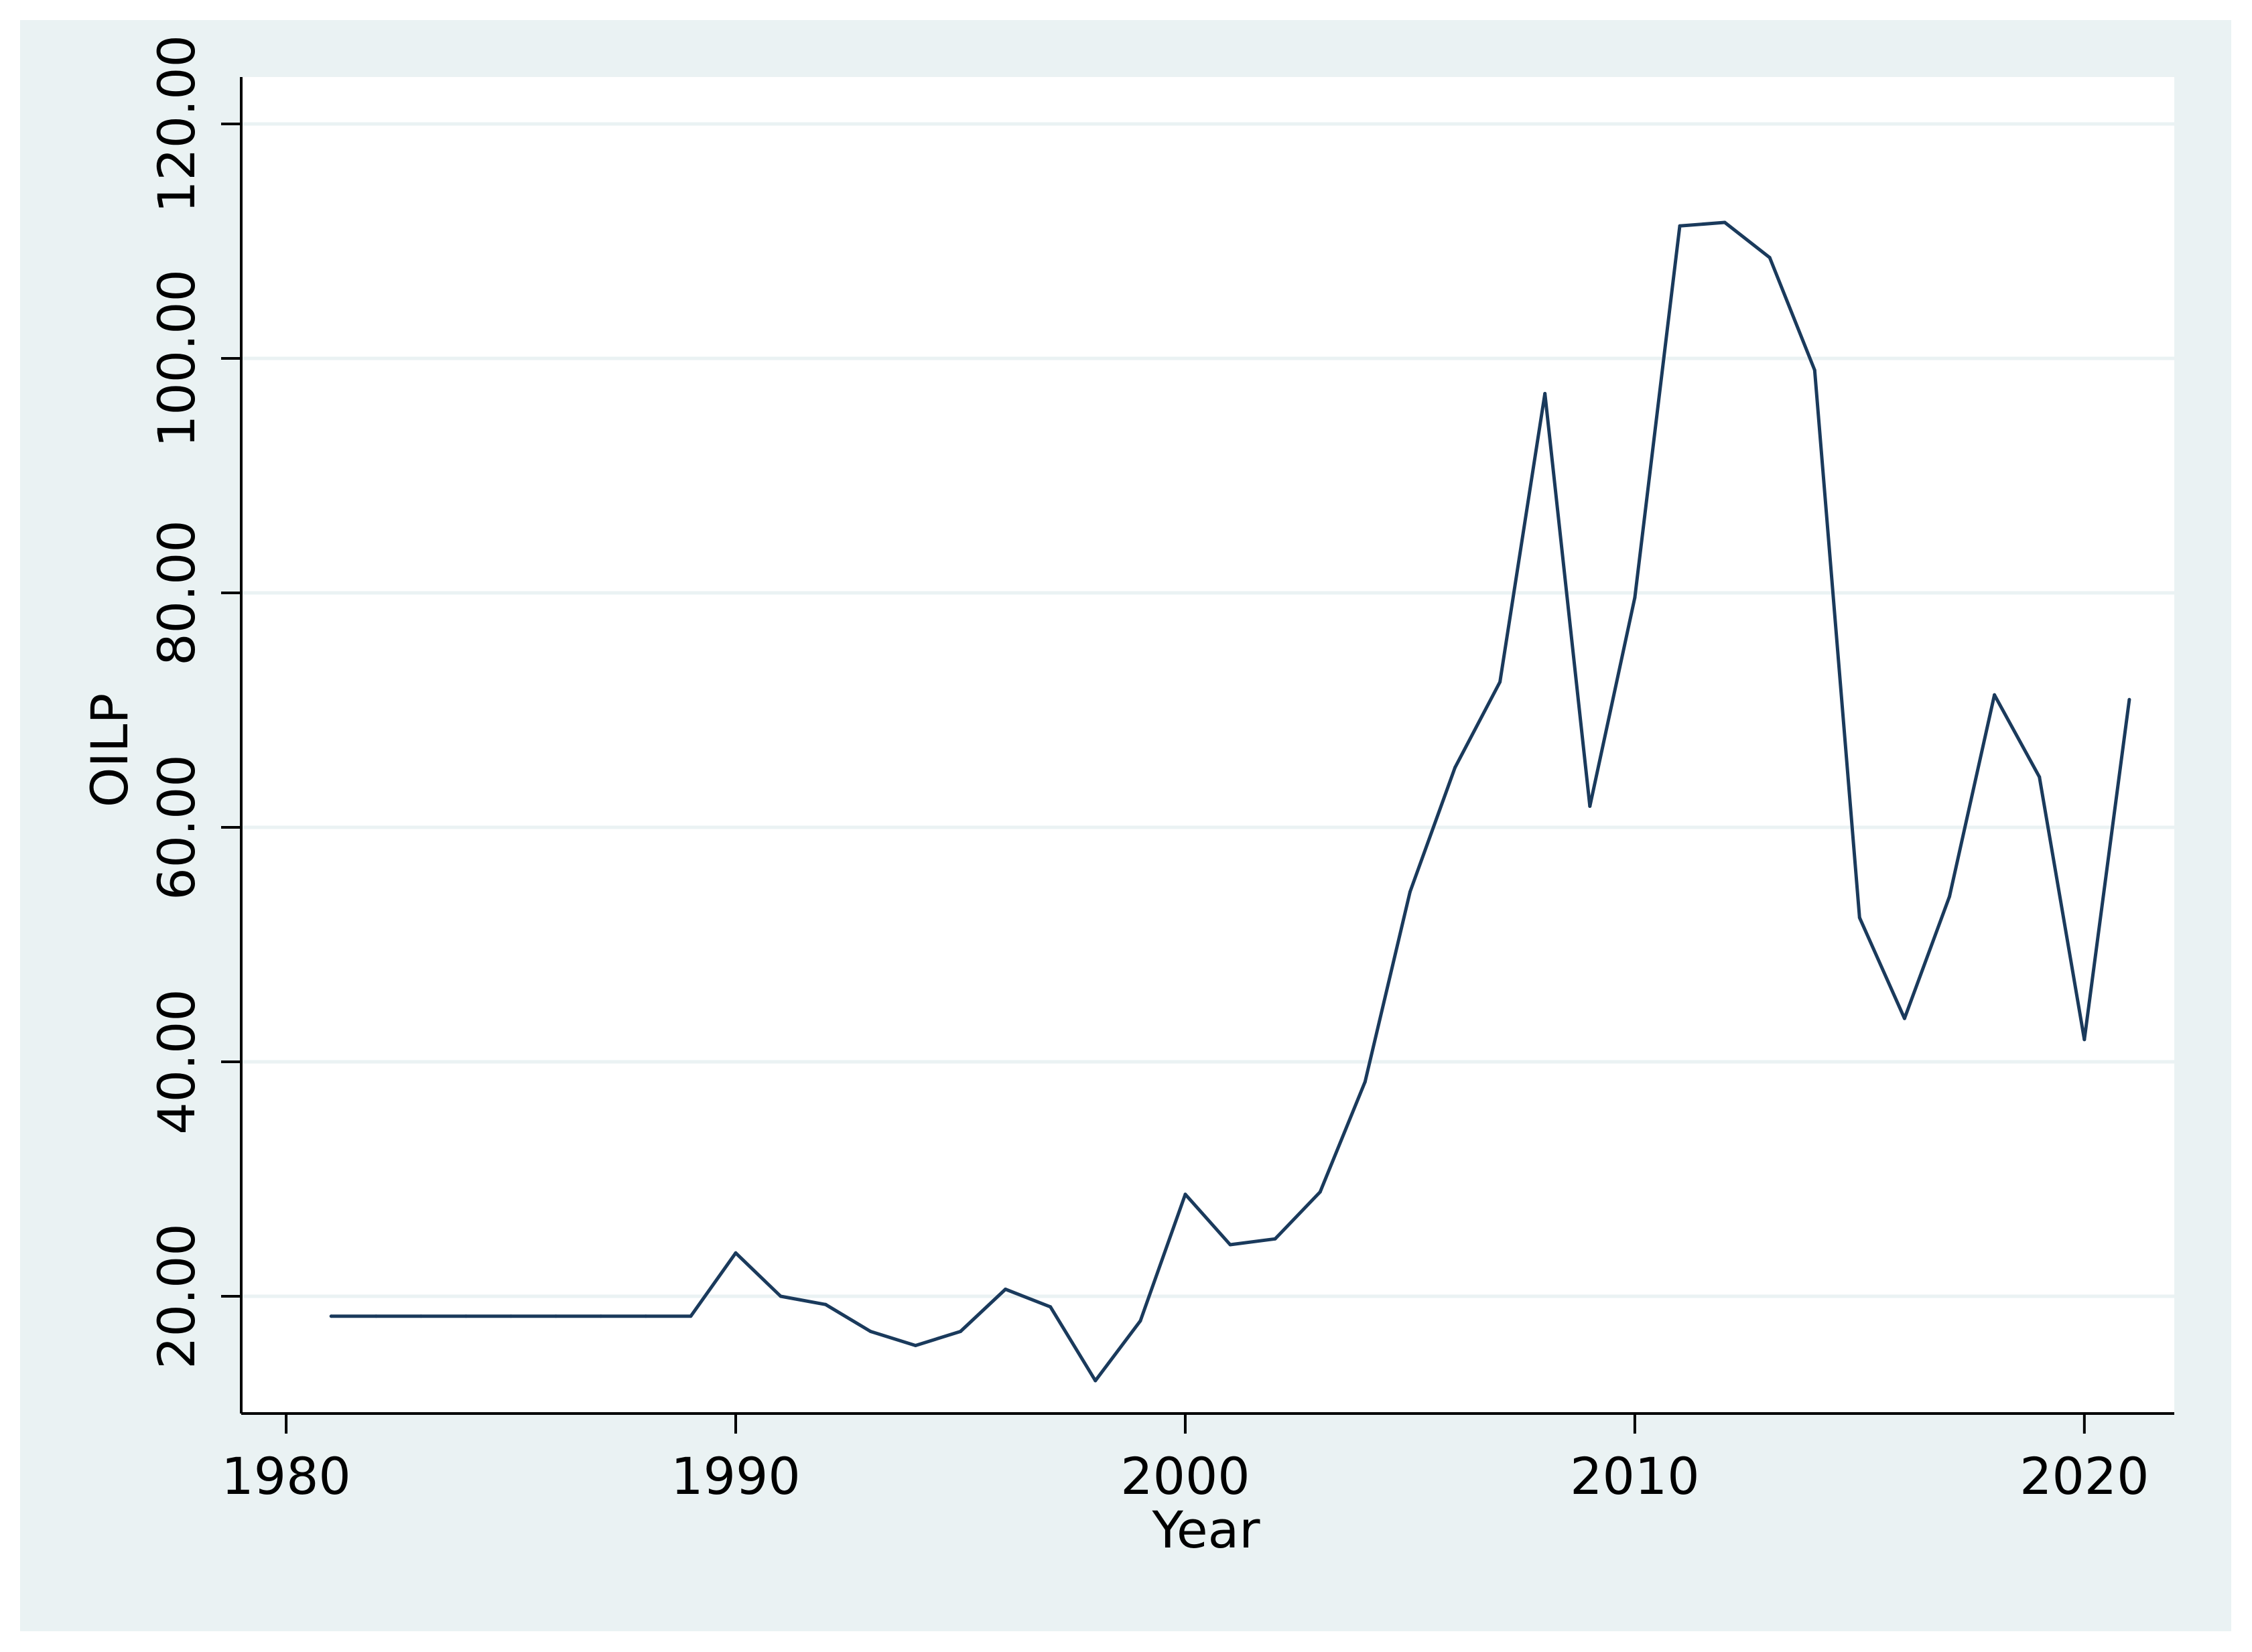 This screenshot has width=2252, height=1652. Describe the element at coordinates (736, 1476) in the screenshot. I see `x-tick-label: 1990` at that location.